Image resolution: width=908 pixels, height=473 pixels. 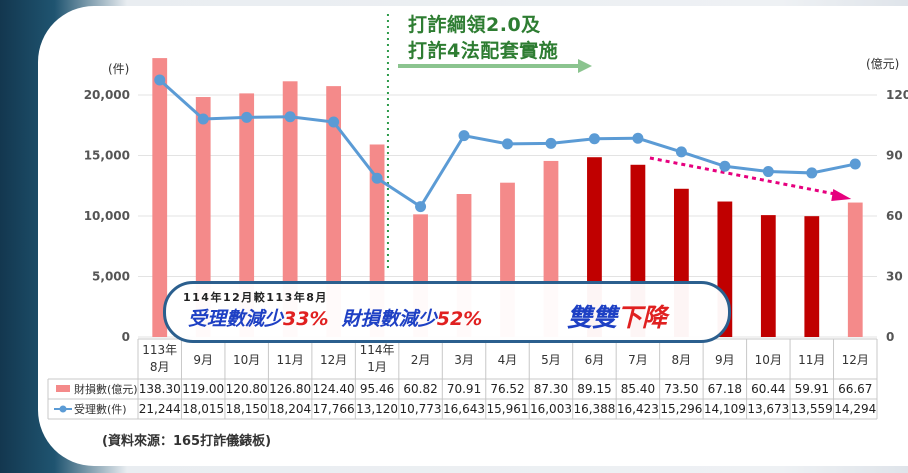 I want to click on category-label-year: 114年, so click(x=377, y=350).